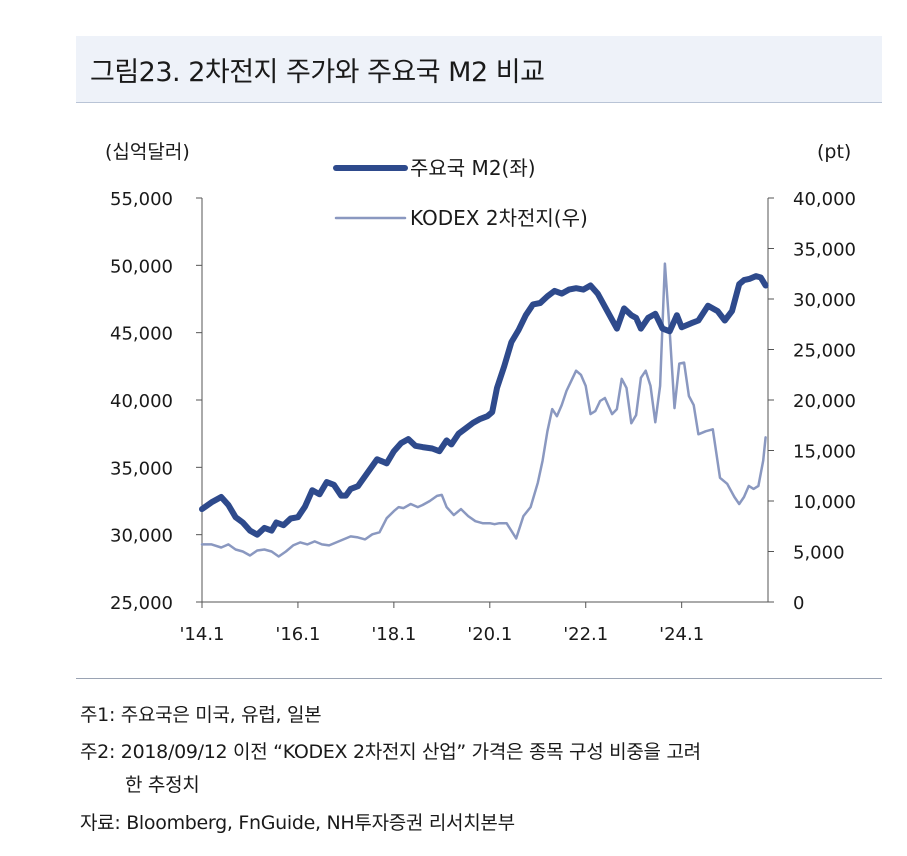 The height and width of the screenshot is (856, 907). What do you see at coordinates (317, 72) in the screenshot?
I see `figure-title: 그림23. 2차전지 주가와 주요국 M2 비교` at bounding box center [317, 72].